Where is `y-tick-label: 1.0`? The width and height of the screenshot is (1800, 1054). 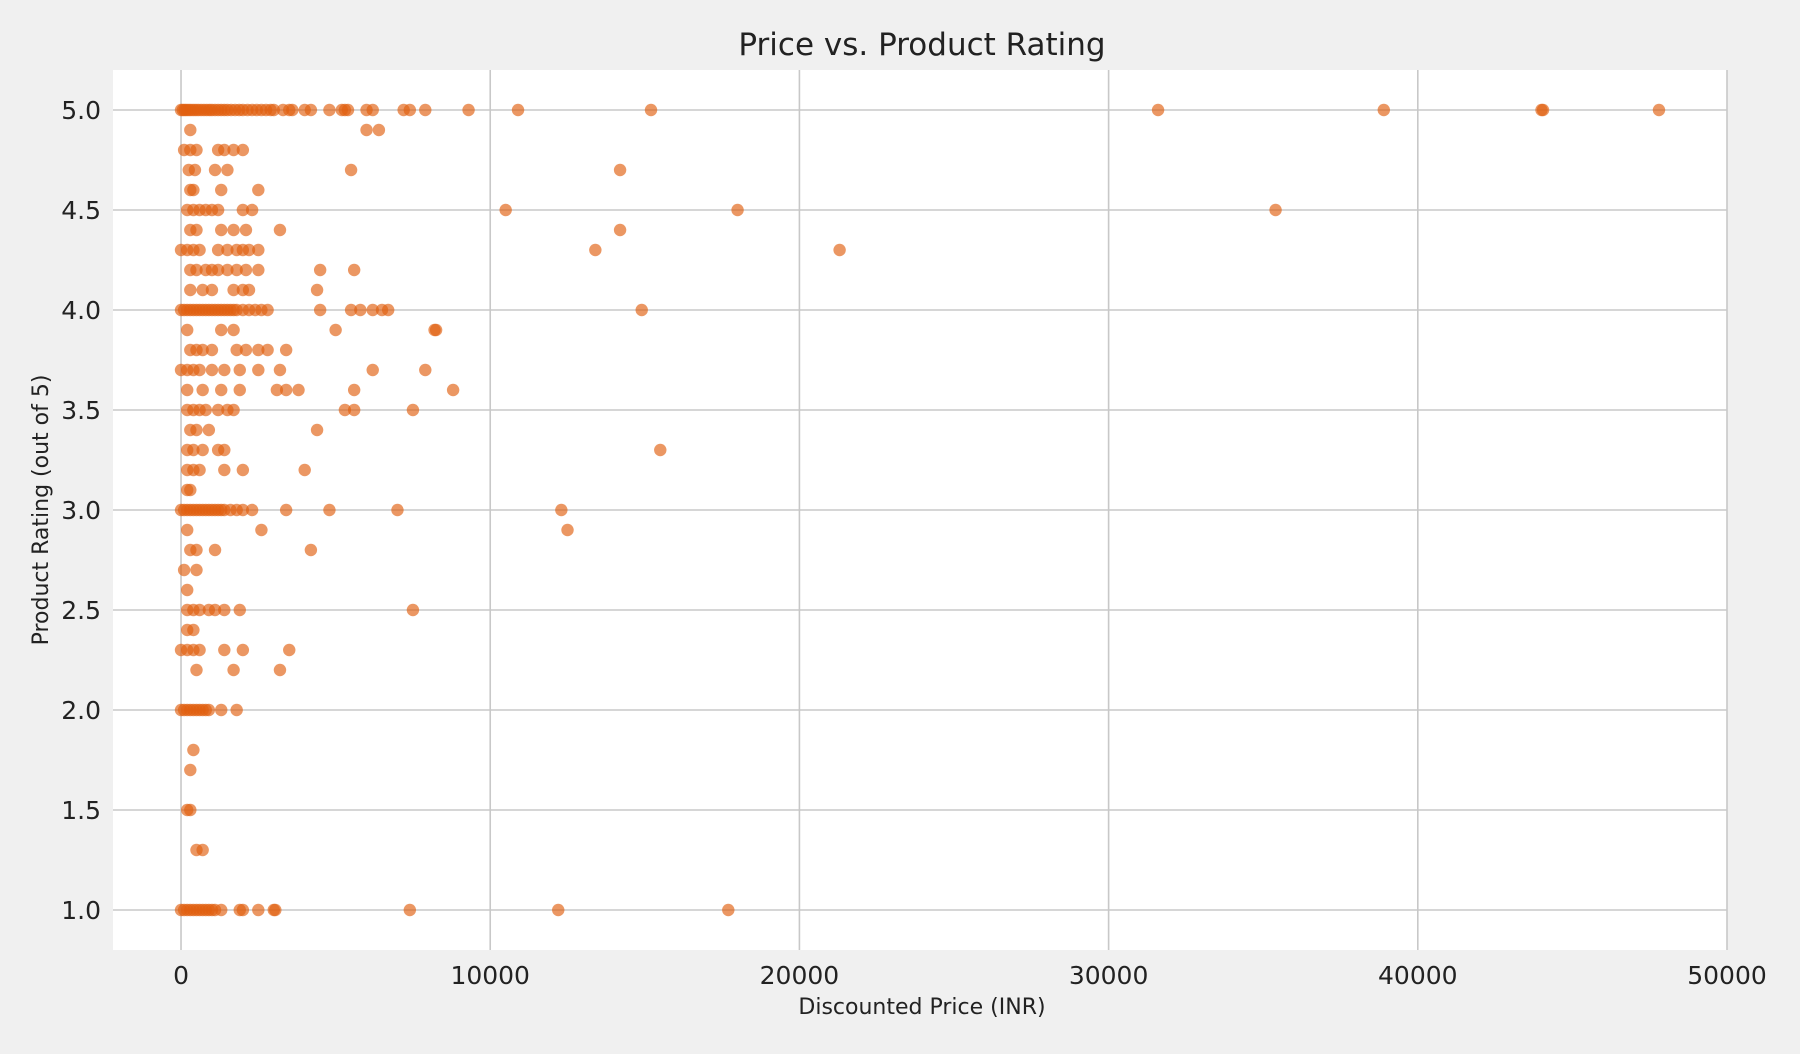
y-tick-label: 1.0 is located at coordinates (81, 910).